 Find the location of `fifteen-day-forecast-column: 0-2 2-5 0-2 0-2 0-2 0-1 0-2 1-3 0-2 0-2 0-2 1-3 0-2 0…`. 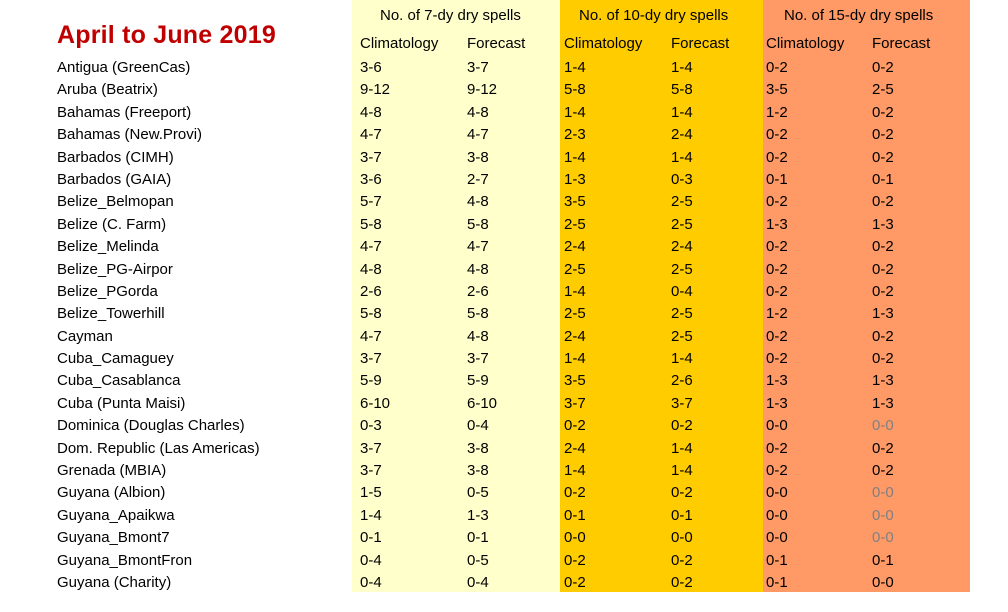

fifteen-day-forecast-column: 0-2 2-5 0-2 0-2 0-2 0-1 0-2 1-3 0-2 0-2 0-2 1-3 0-2 0… is located at coordinates (883, 325).